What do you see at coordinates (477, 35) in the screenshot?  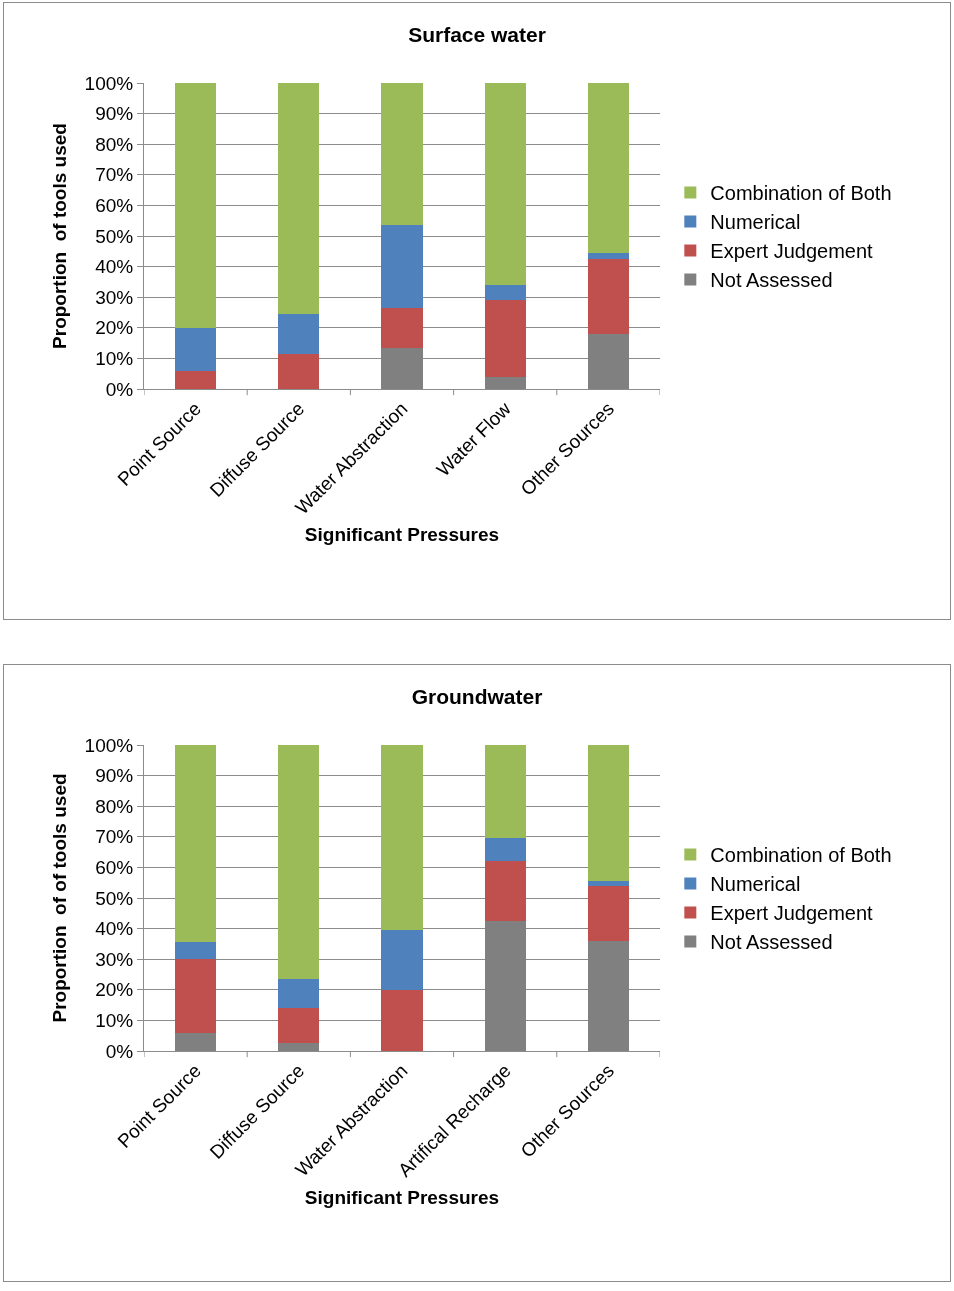 I see `chart-title: Surface water` at bounding box center [477, 35].